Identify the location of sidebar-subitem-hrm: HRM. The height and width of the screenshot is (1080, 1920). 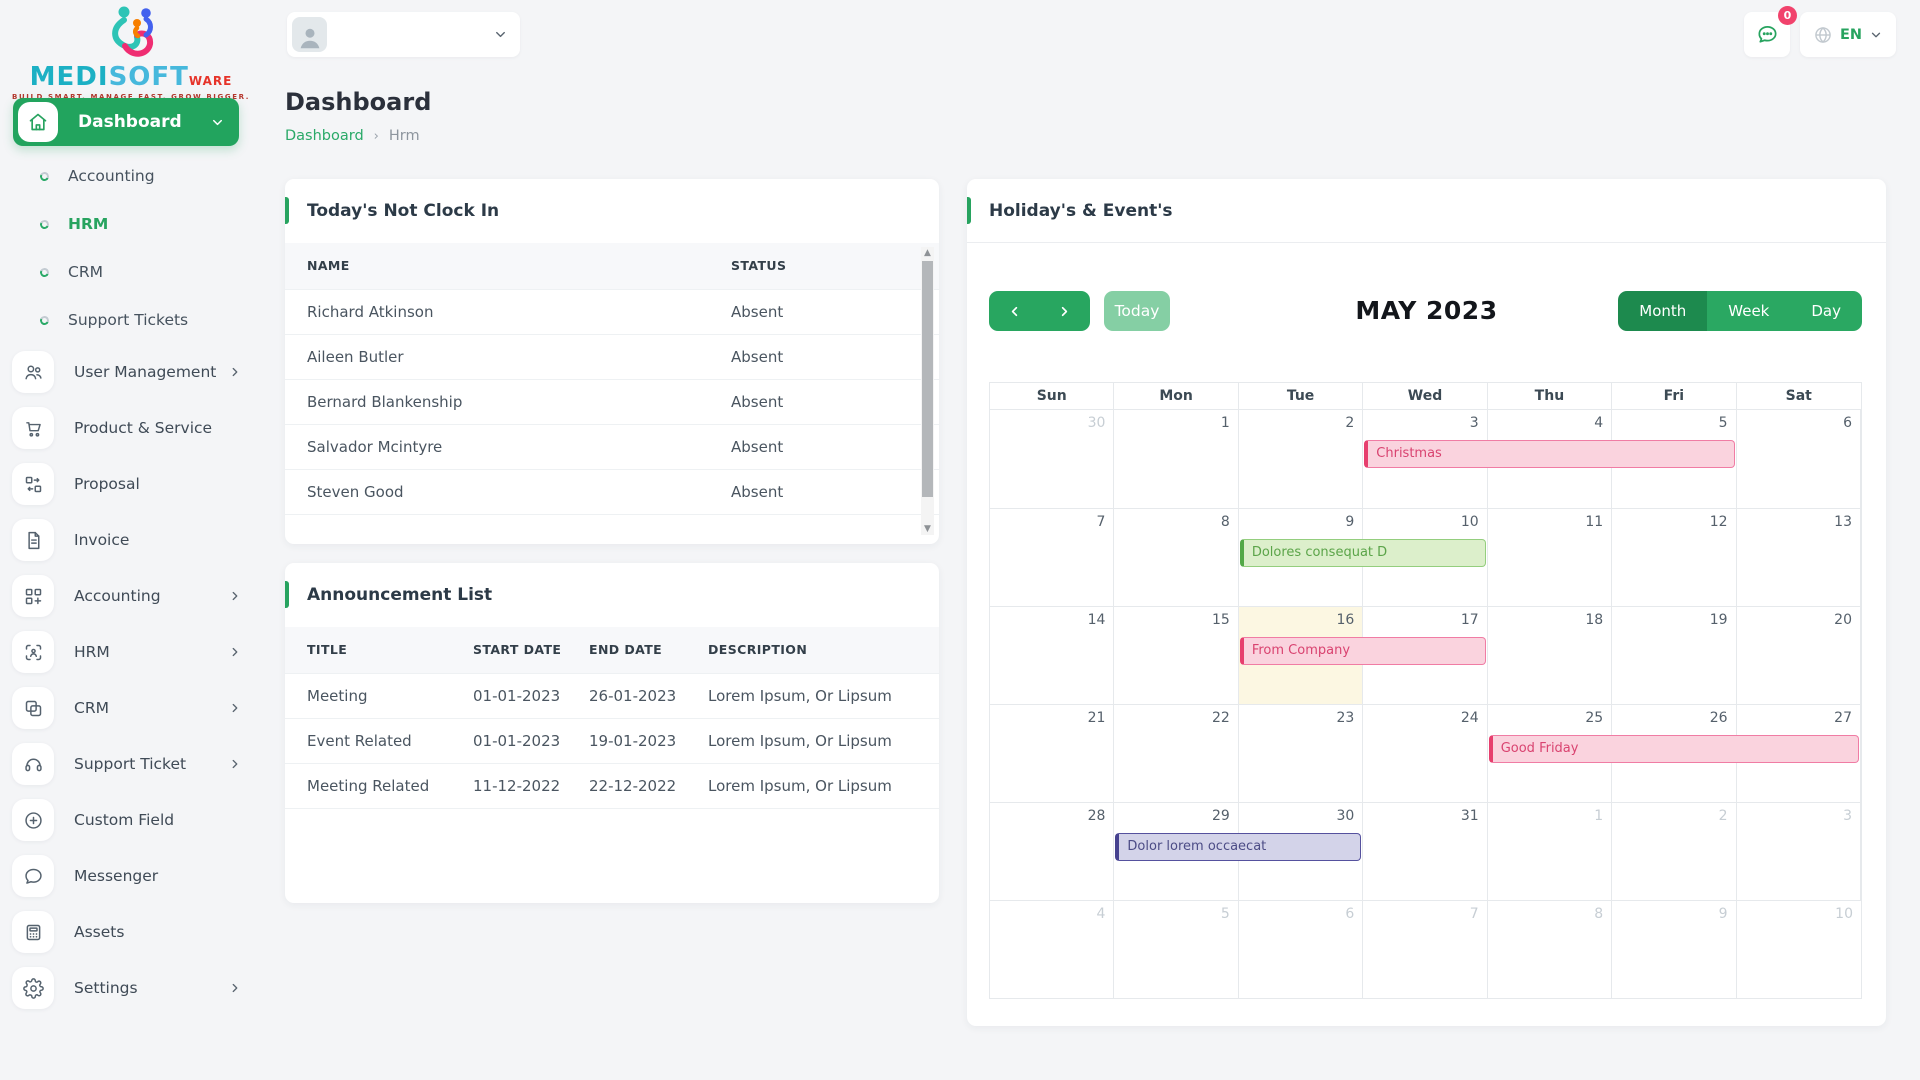
(131, 224).